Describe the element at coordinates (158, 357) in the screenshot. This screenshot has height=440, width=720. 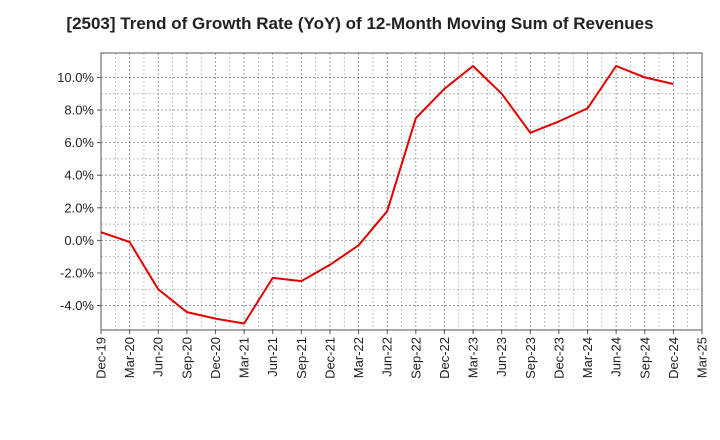
I see `x-tick-label: Jun-20` at that location.